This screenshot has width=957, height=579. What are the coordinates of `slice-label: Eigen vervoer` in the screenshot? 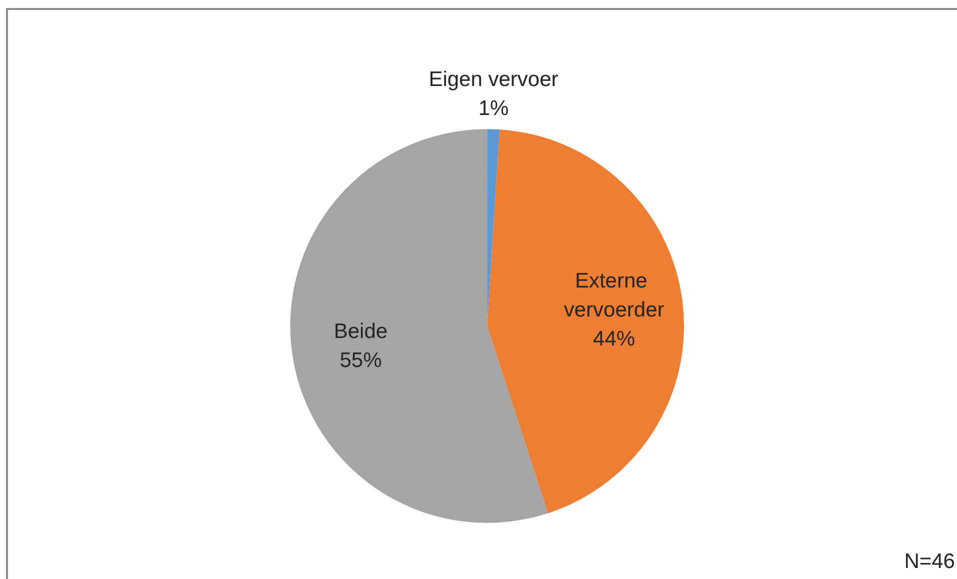 It's located at (493, 80).